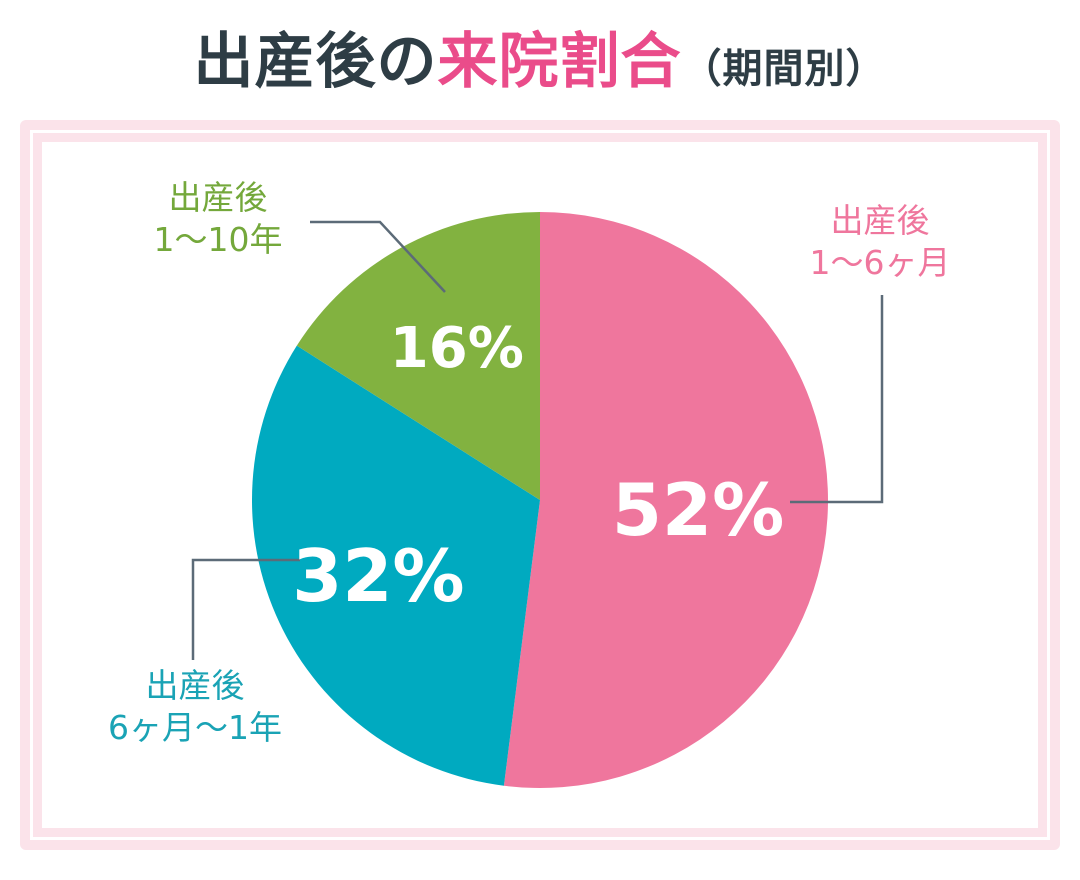 The image size is (1080, 880). I want to click on value-label-3: 16%, so click(457, 348).